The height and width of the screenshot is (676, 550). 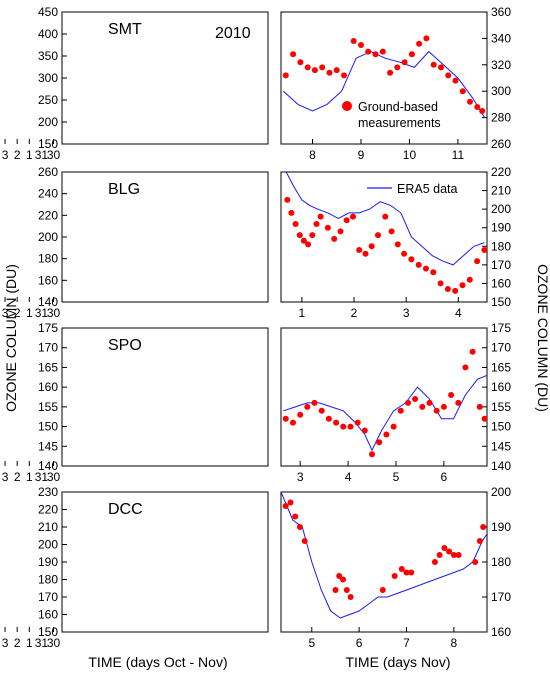 What do you see at coordinates (48, 194) in the screenshot?
I see `y-tick-label: 240` at bounding box center [48, 194].